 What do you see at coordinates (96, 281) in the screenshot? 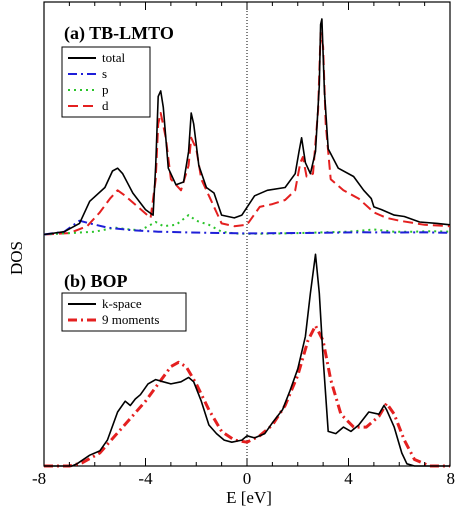
I see `panel-b-title: (b) BOP` at bounding box center [96, 281].